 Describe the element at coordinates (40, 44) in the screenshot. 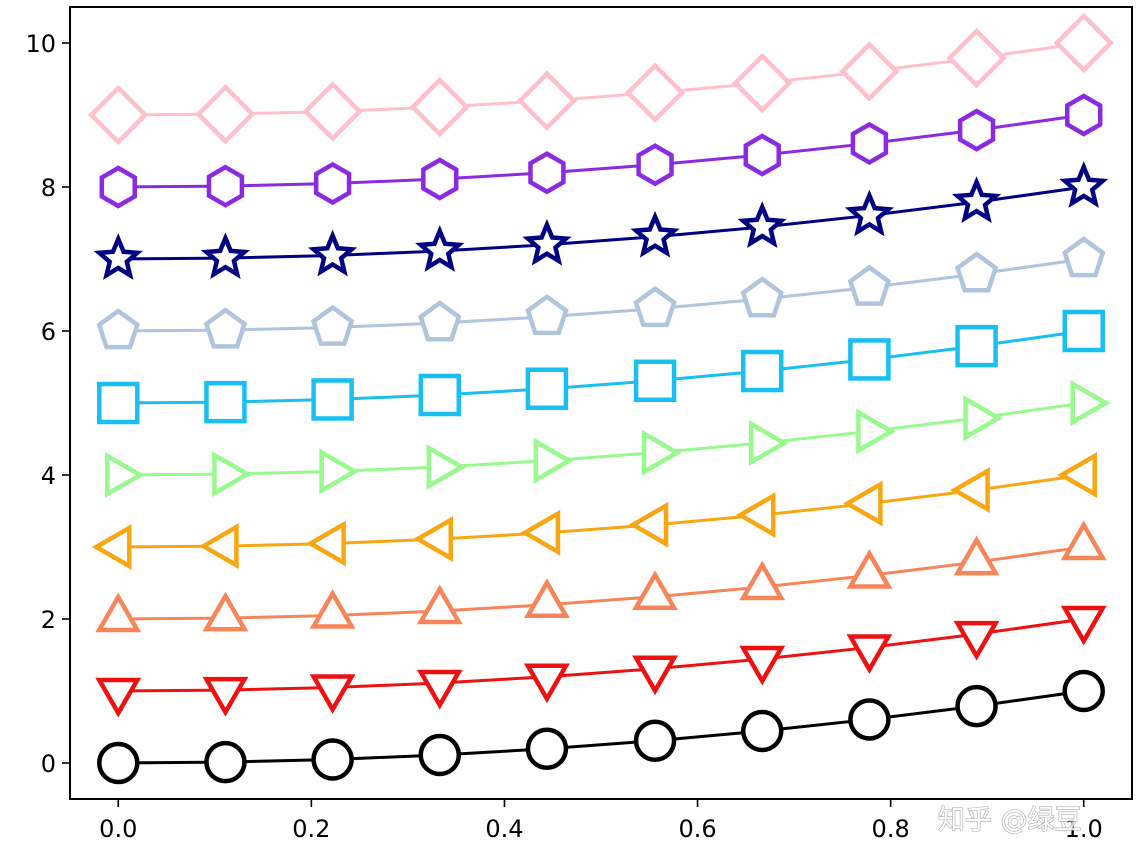

I see `y-tick-label: 10` at that location.